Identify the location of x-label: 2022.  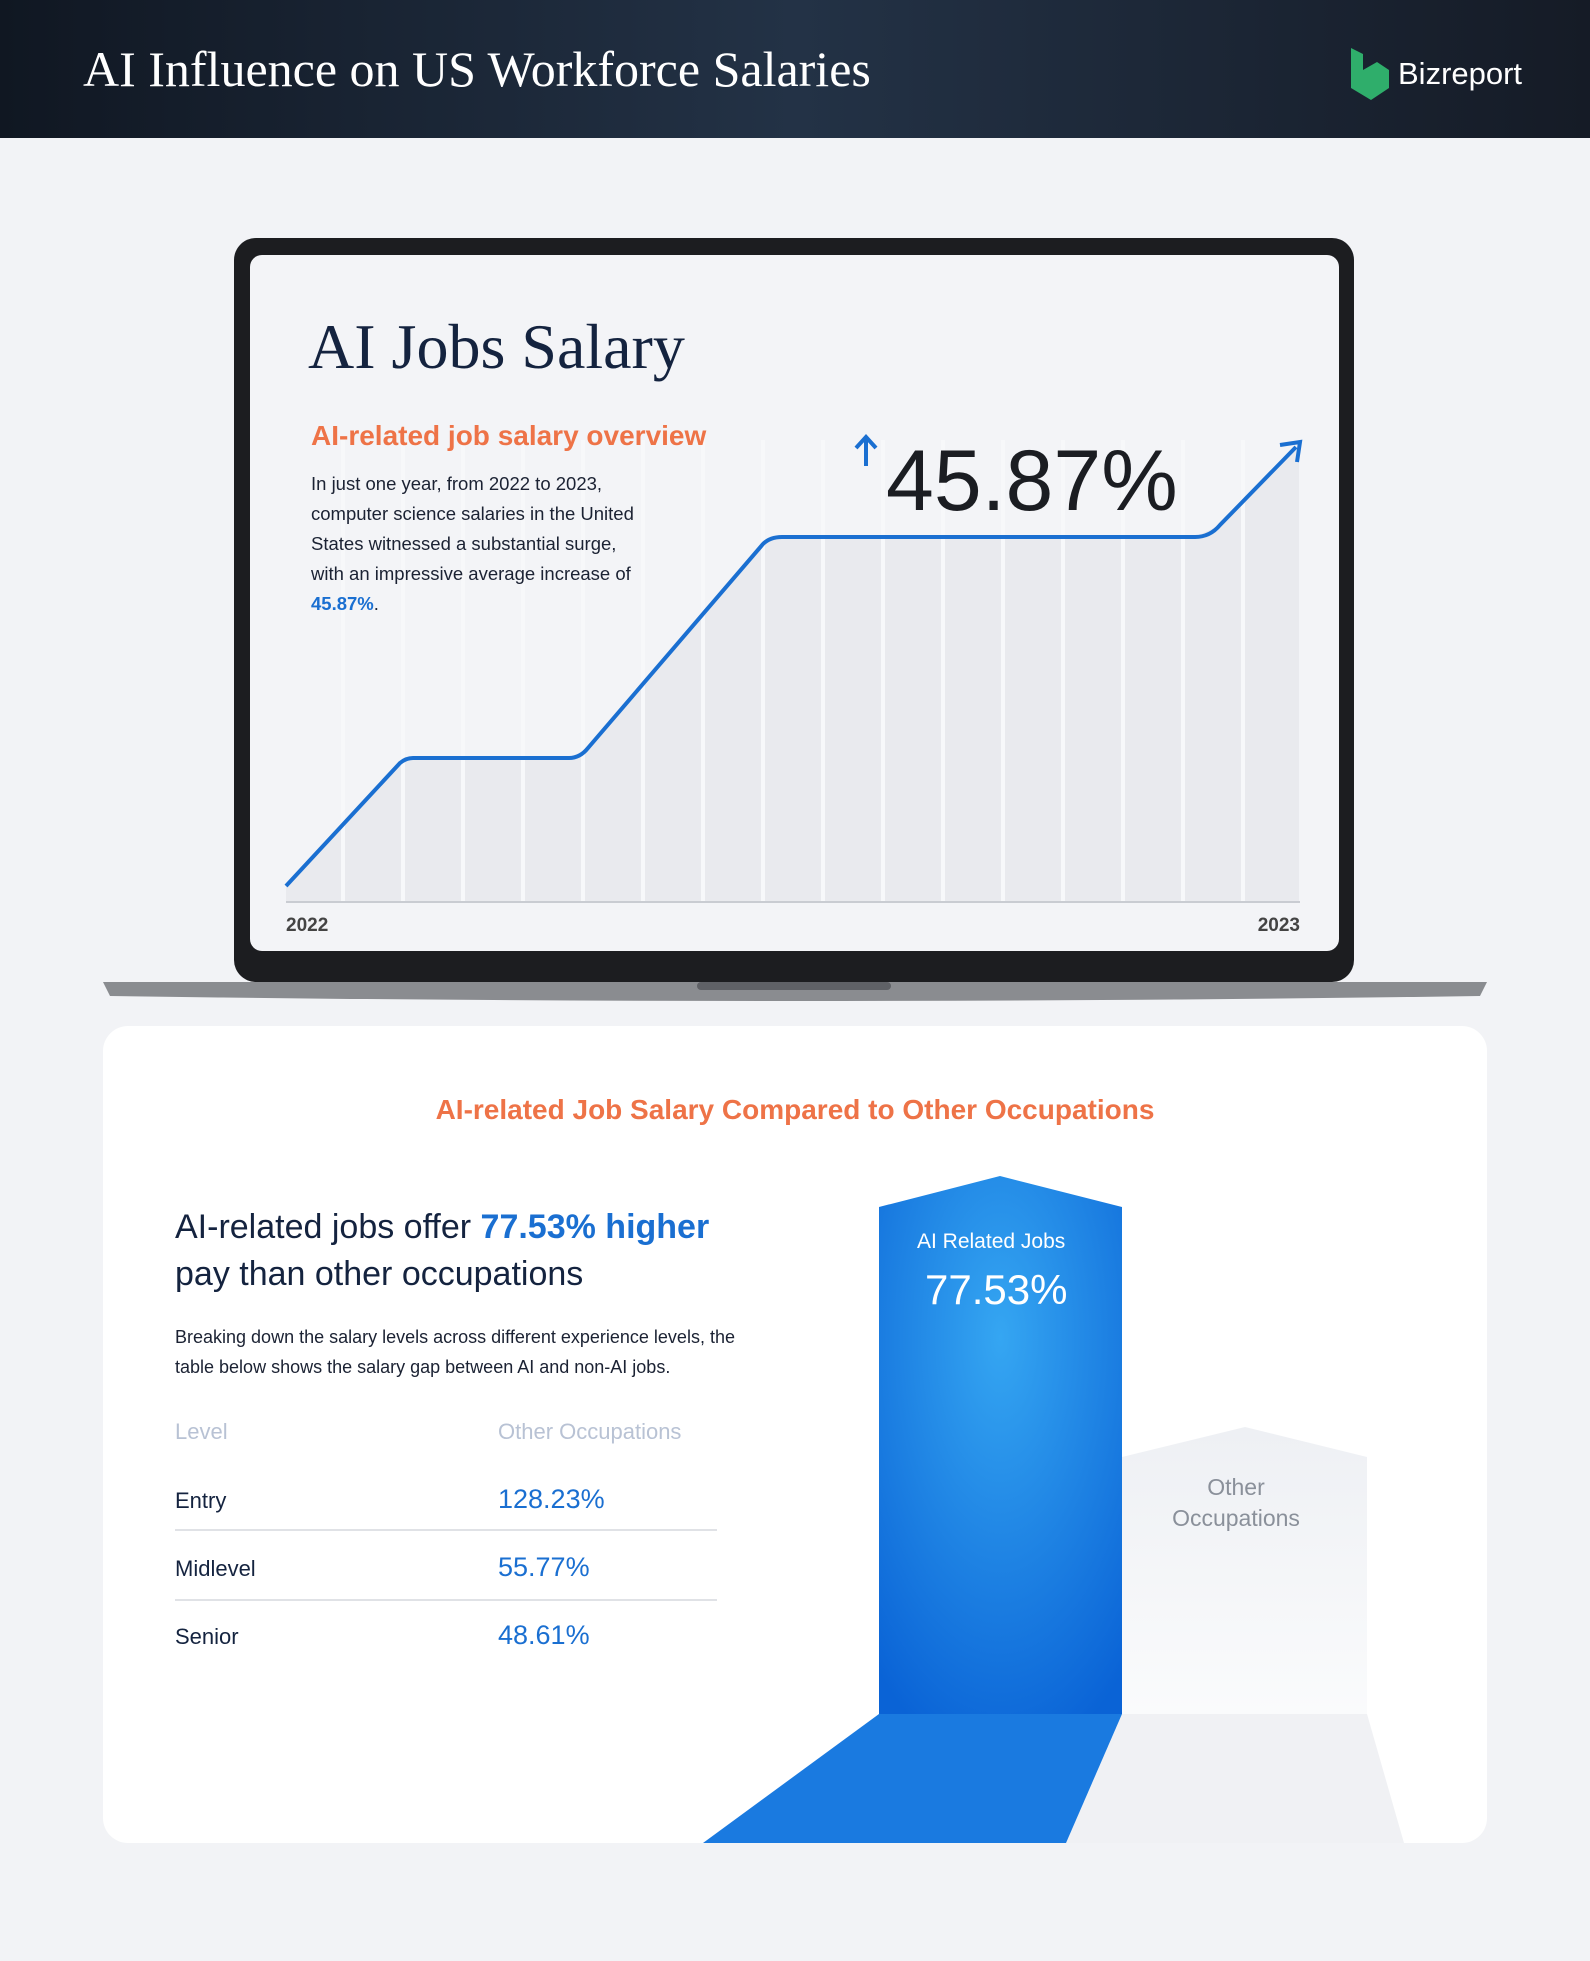
(307, 925).